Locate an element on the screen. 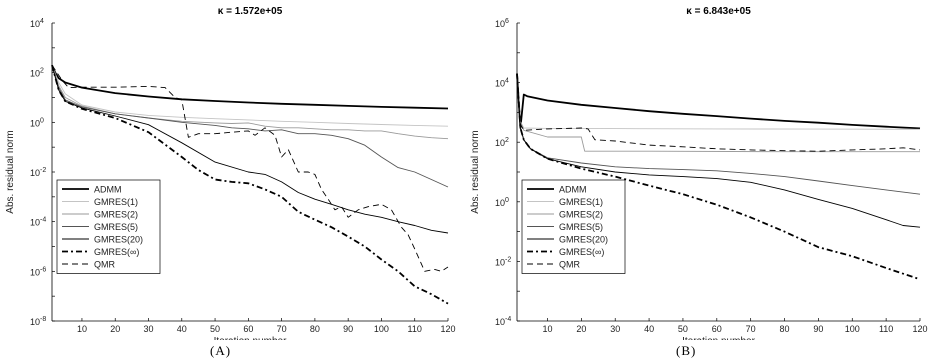 This screenshot has height=364, width=931. c1-x-tick-label: 80 is located at coordinates (785, 329).